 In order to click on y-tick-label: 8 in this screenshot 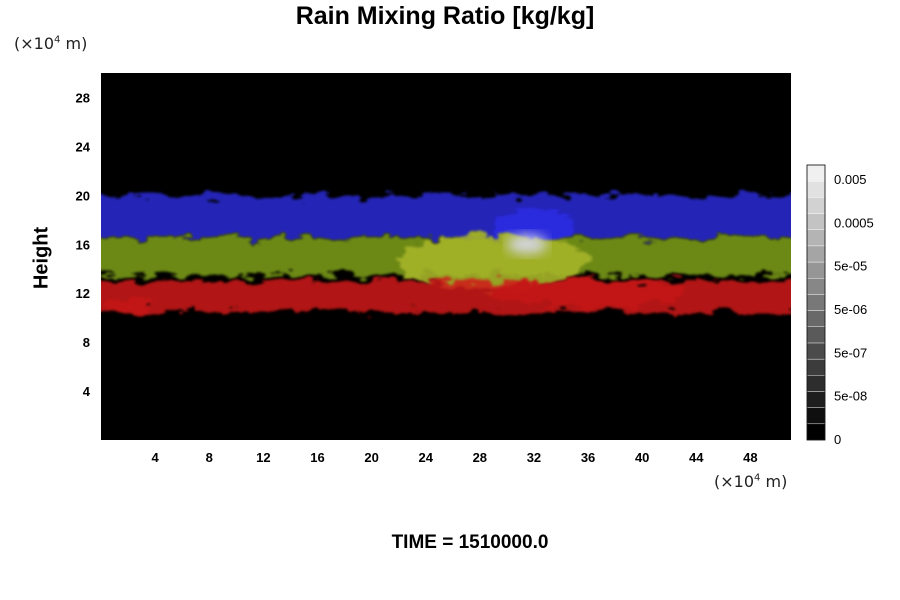, I will do `click(86, 342)`.